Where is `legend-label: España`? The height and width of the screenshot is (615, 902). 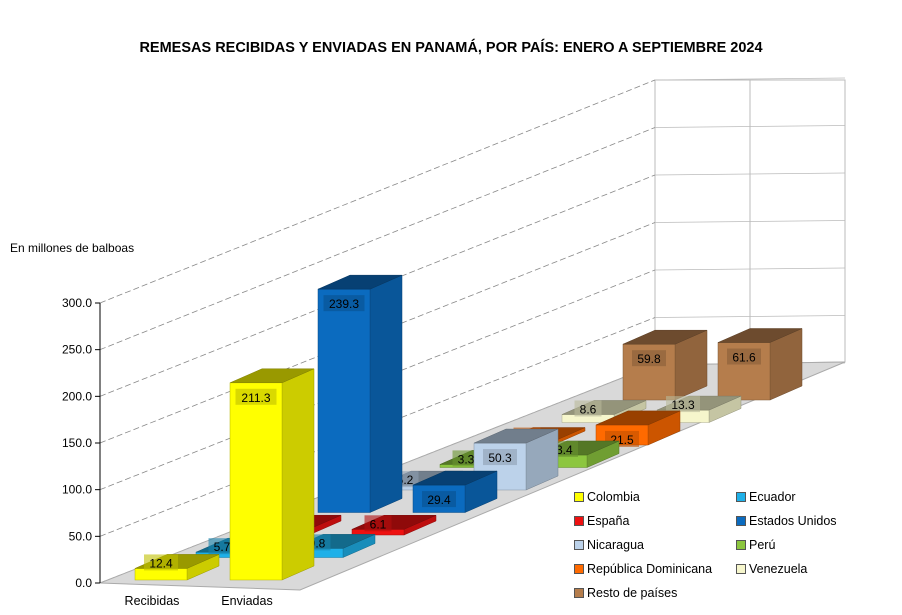 legend-label: España is located at coordinates (608, 521).